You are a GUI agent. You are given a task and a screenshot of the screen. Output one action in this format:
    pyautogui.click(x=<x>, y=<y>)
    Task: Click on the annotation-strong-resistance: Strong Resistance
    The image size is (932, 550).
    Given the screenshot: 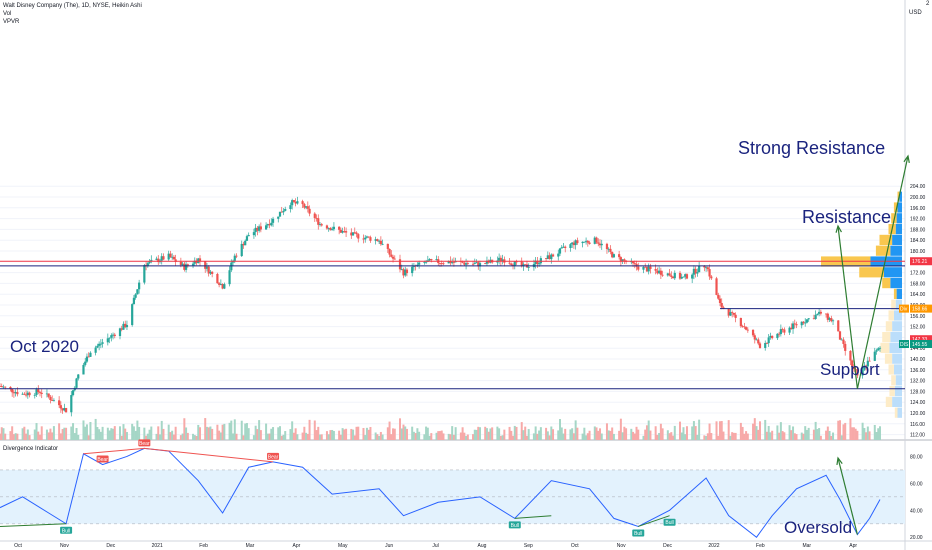 What is the action you would take?
    pyautogui.click(x=811, y=148)
    